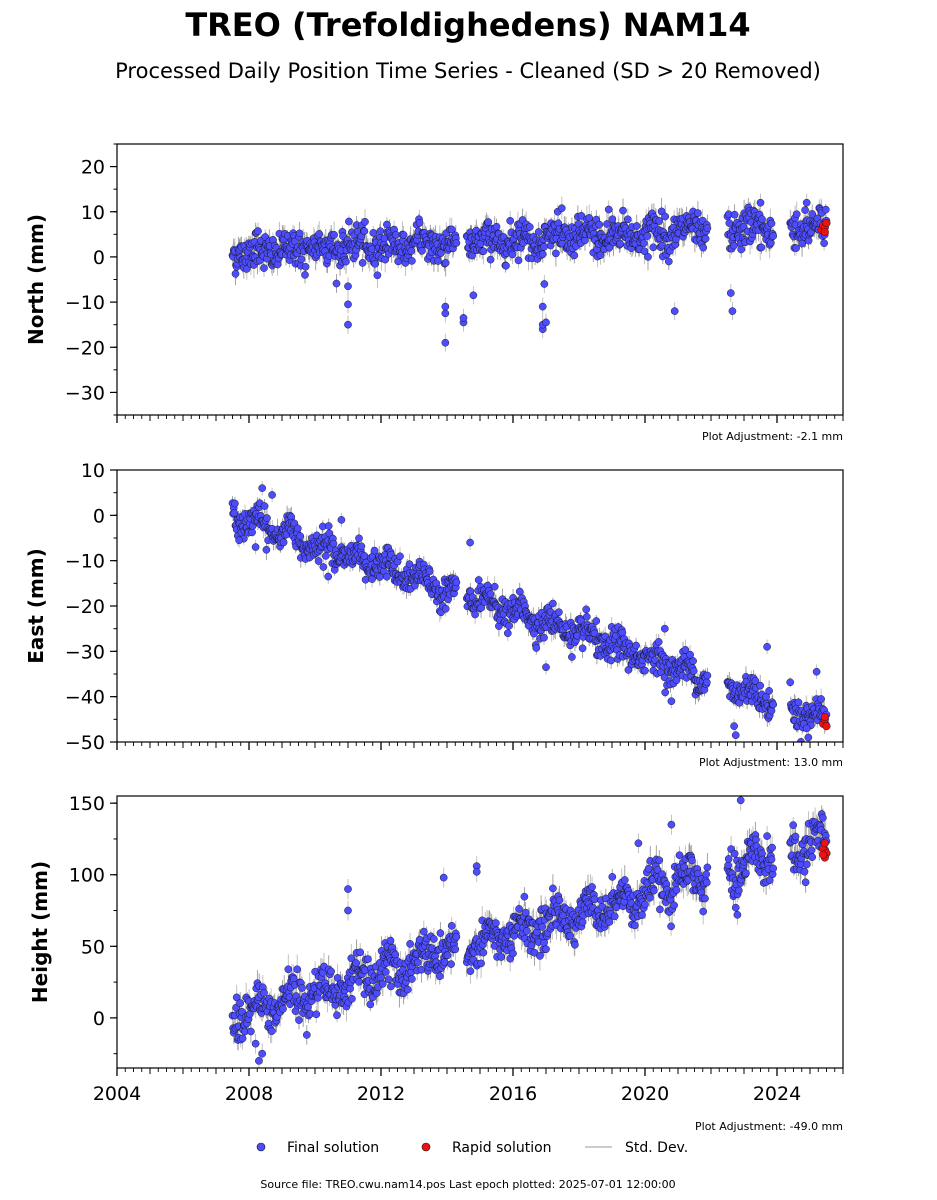 Image resolution: width=937 pixels, height=1200 pixels. I want to click on north-rapid-solution-series, so click(824, 228).